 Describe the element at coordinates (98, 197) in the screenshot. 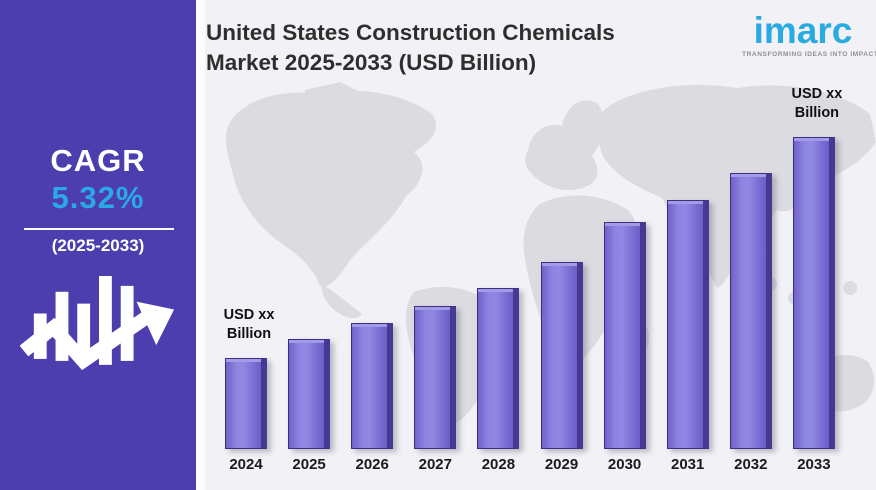

I see `cagr-value: 5.32%` at that location.